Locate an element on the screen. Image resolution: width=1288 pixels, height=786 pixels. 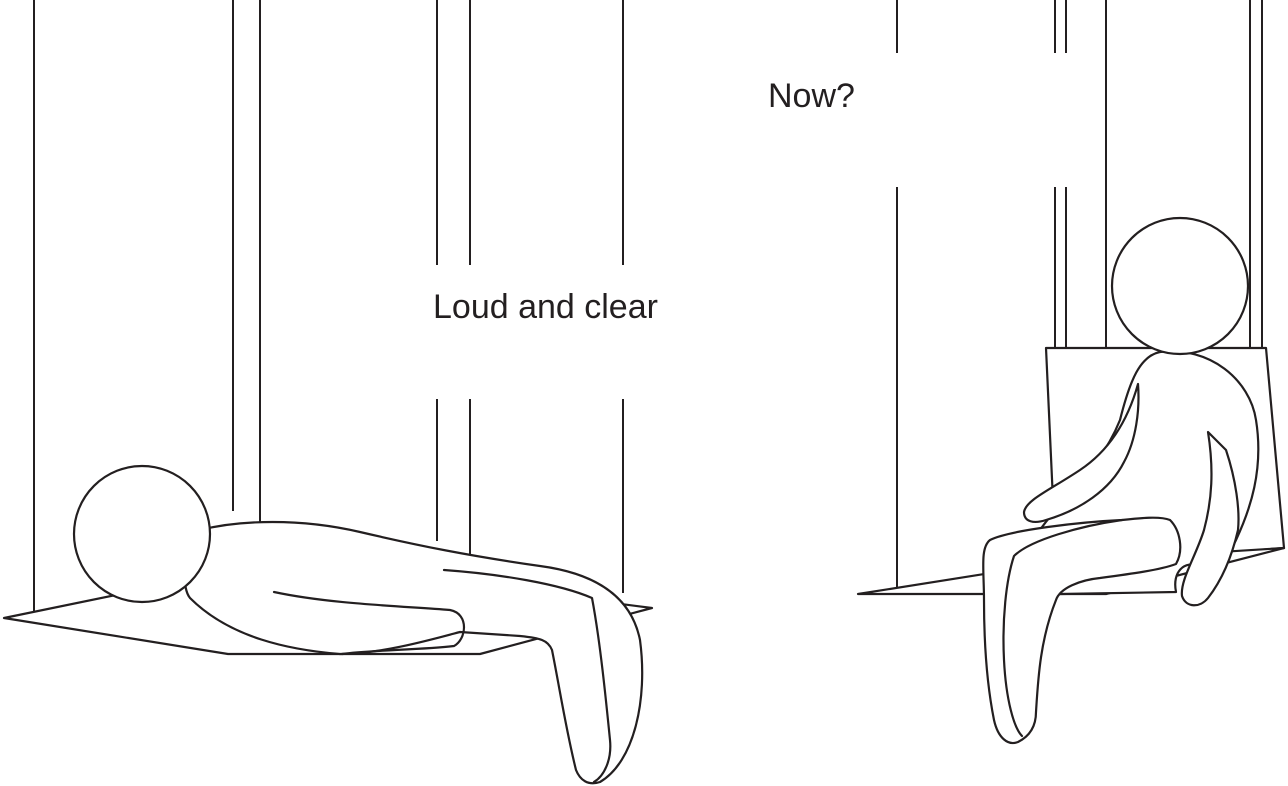
left-figure-body is located at coordinates (413, 652).